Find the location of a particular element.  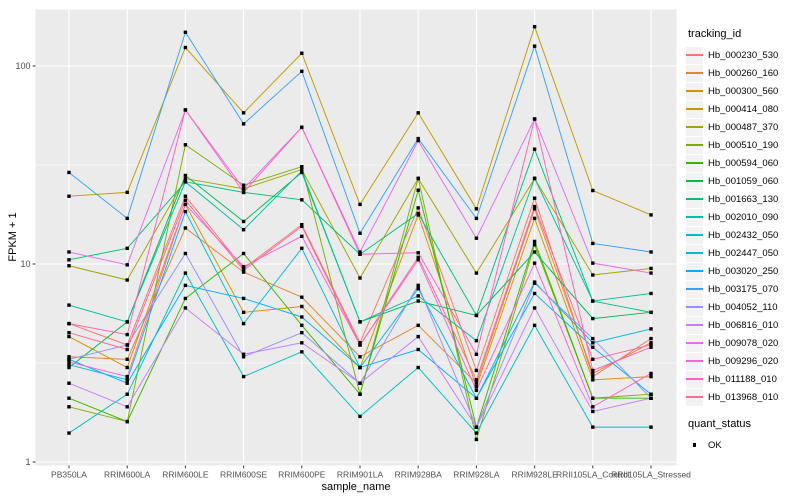

x-tick-label: RRIM600PE is located at coordinates (302, 475).